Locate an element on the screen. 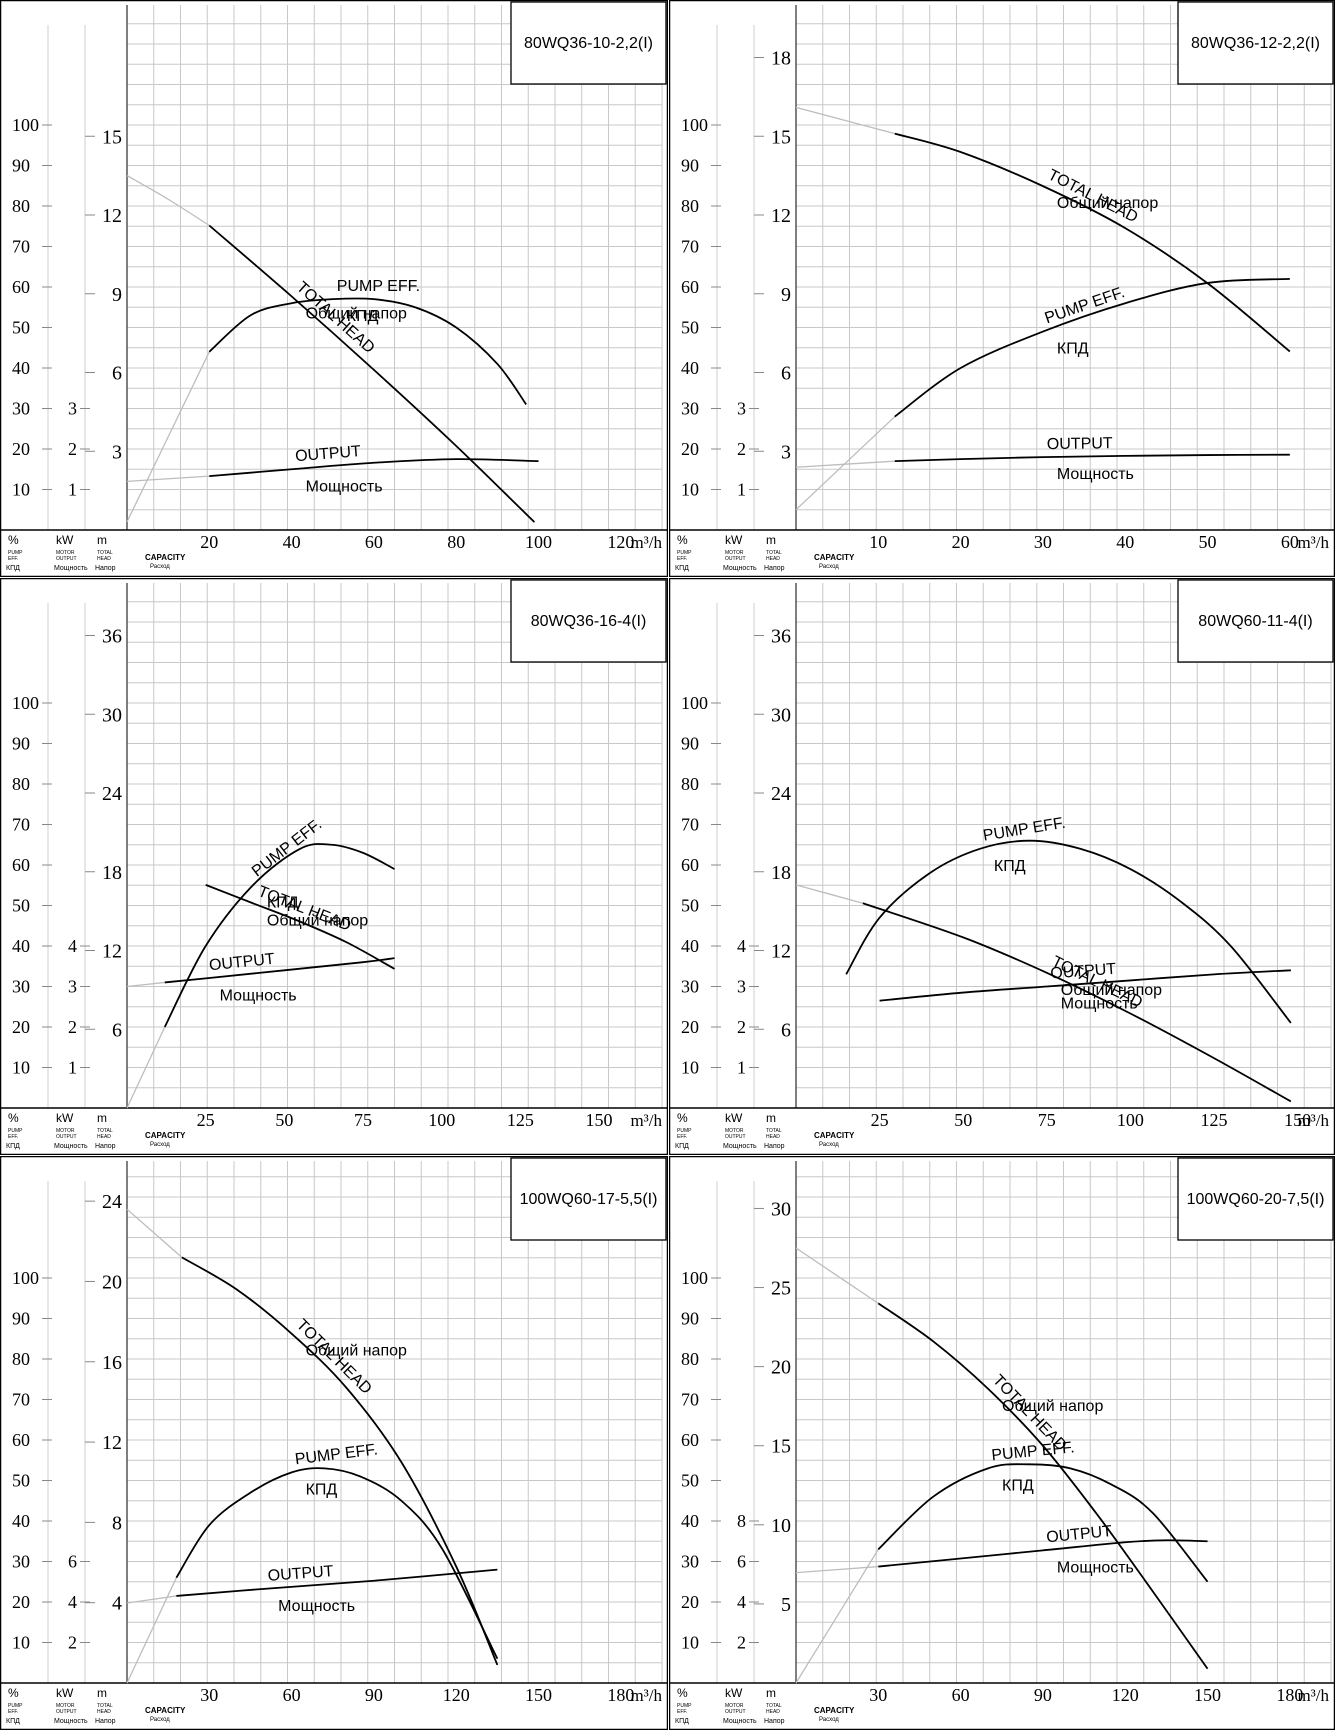 The height and width of the screenshot is (1730, 1335). x-tick-label: 150 is located at coordinates (1207, 1695).